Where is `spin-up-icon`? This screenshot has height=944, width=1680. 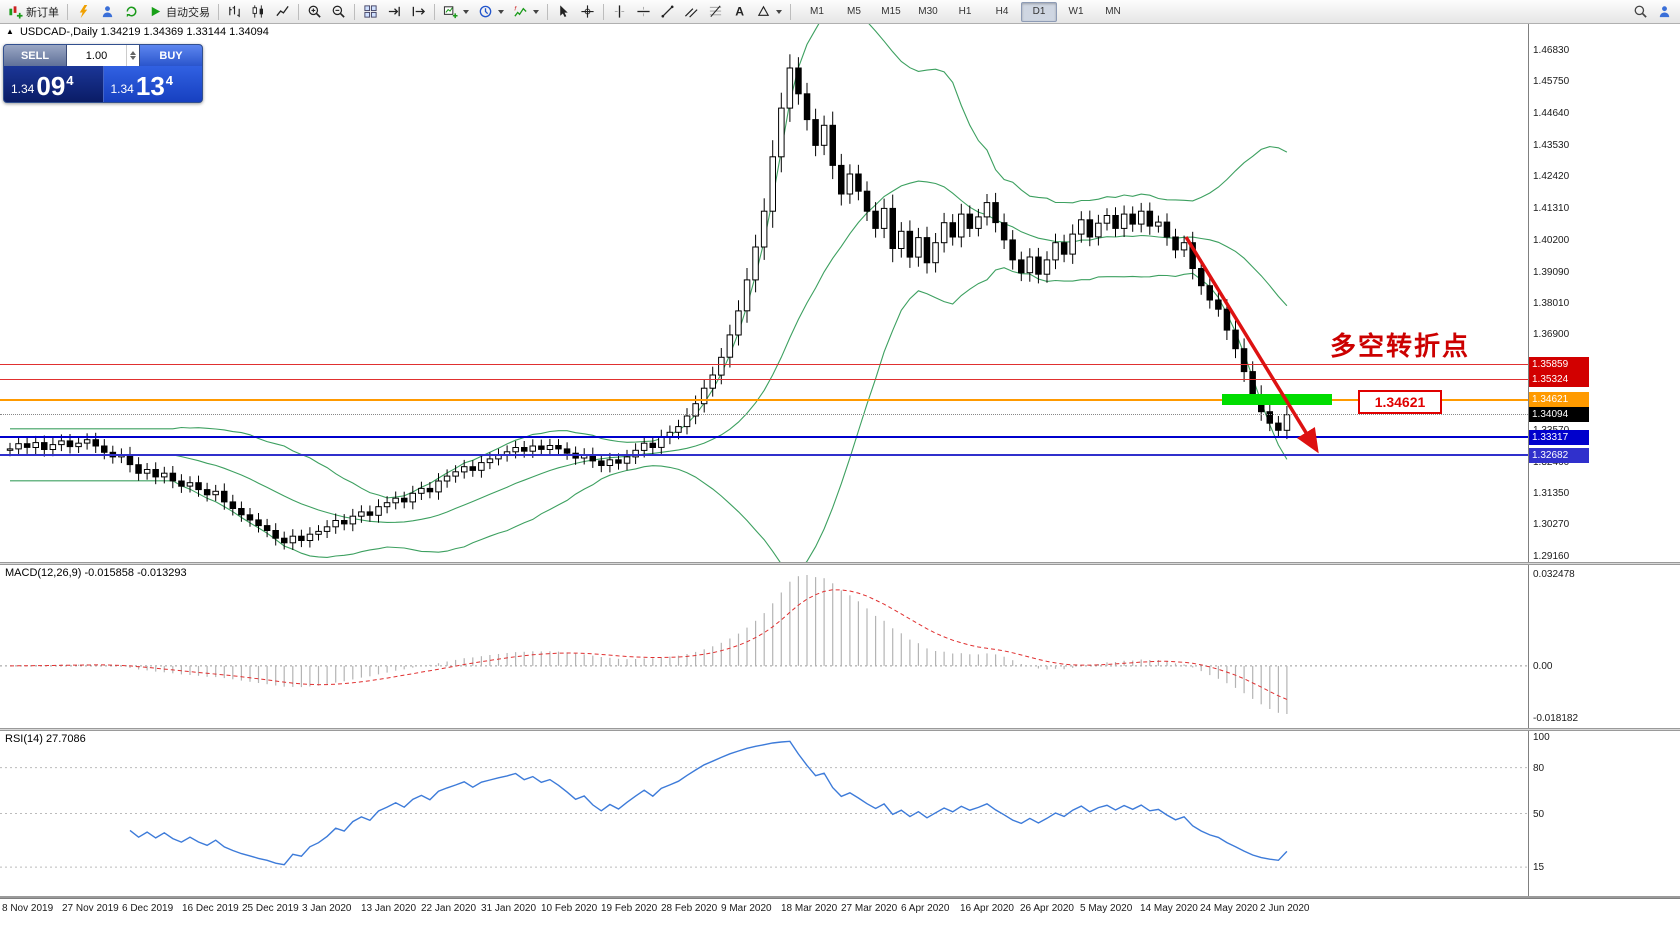 spin-up-icon is located at coordinates (133, 53).